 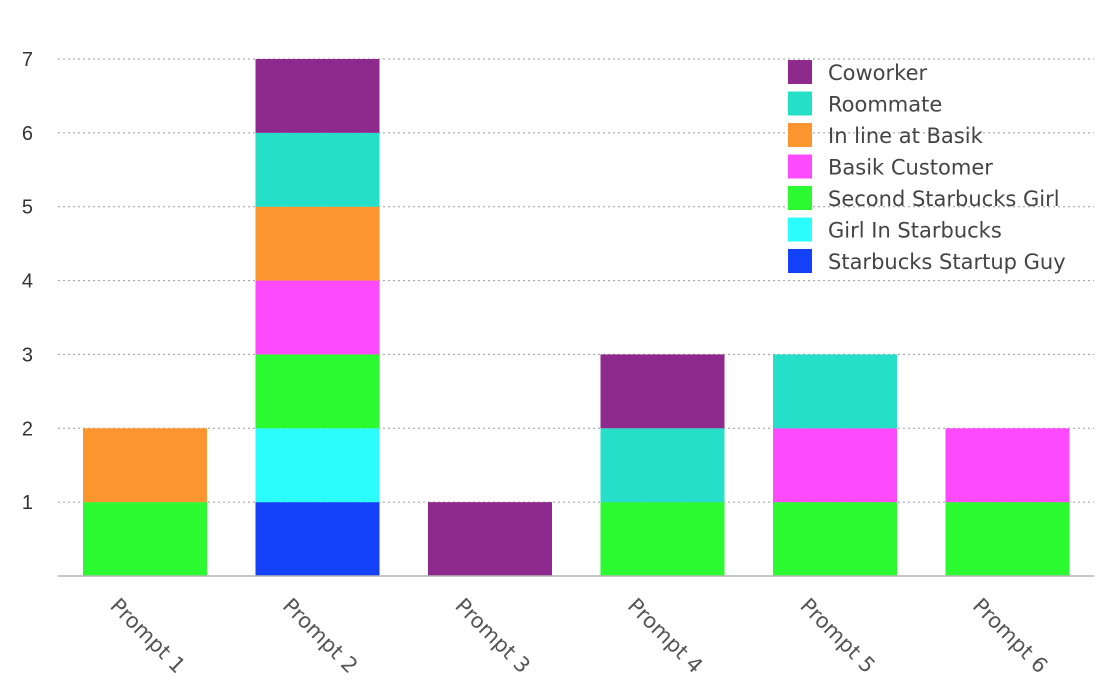 What do you see at coordinates (800, 229) in the screenshot?
I see `legend-swatch-girl-in-starbucks` at bounding box center [800, 229].